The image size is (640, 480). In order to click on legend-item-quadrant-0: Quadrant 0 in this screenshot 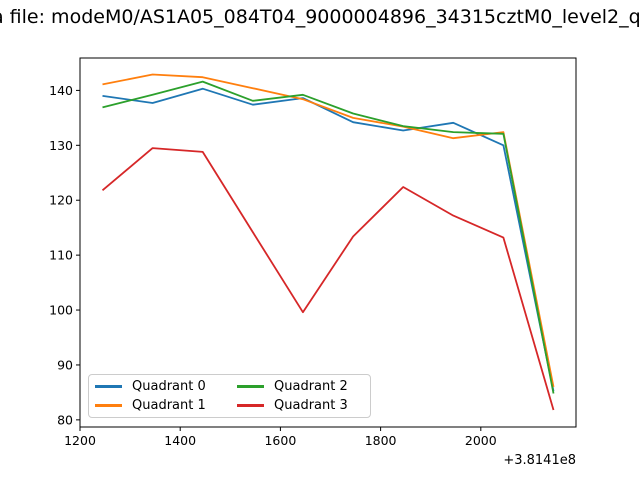, I will do `click(166, 386)`.